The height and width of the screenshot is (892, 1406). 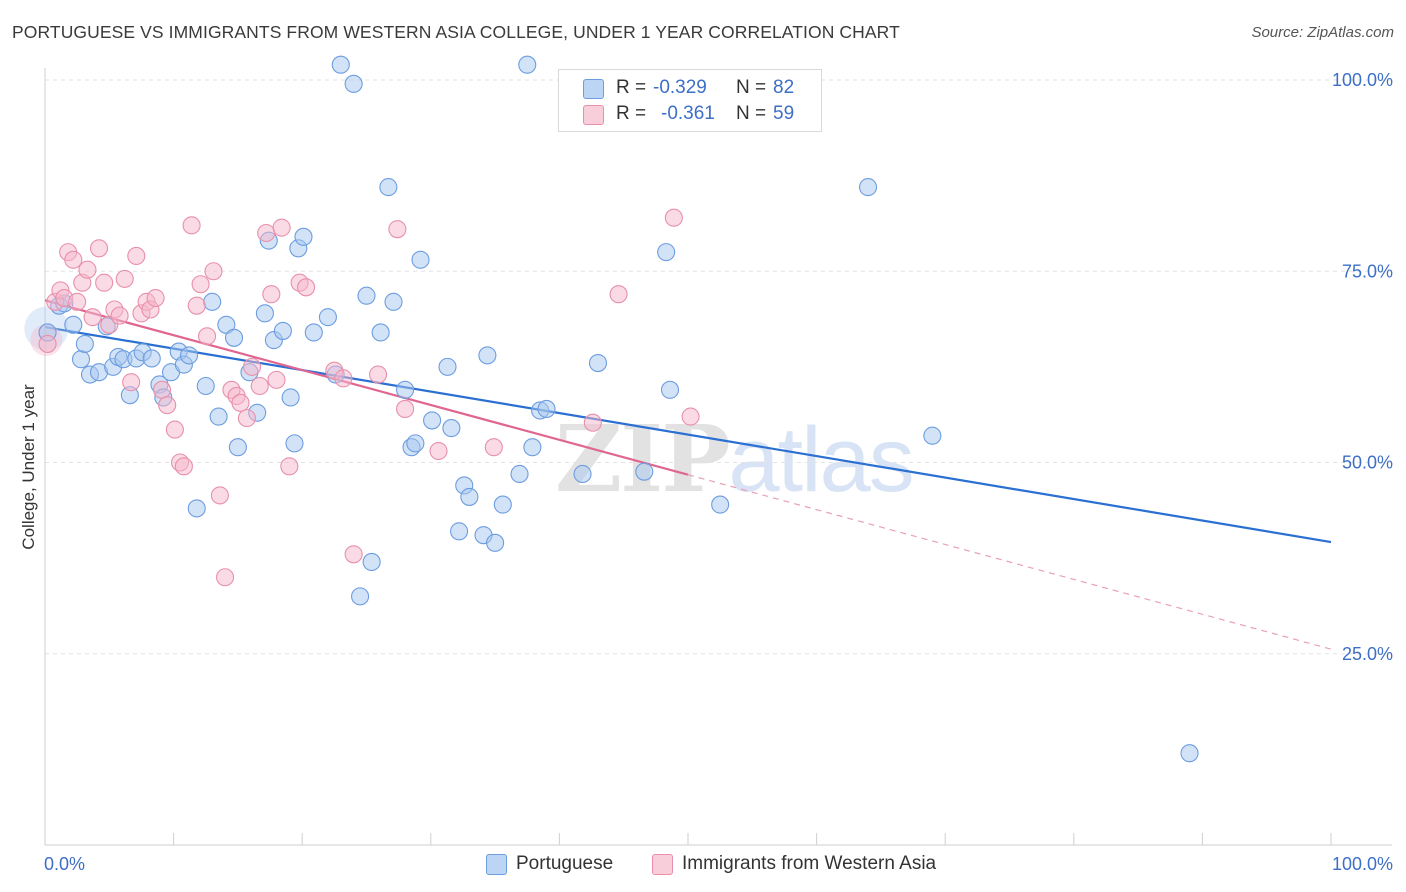 I want to click on y-tick-label: 100.0%, so click(x=1362, y=80).